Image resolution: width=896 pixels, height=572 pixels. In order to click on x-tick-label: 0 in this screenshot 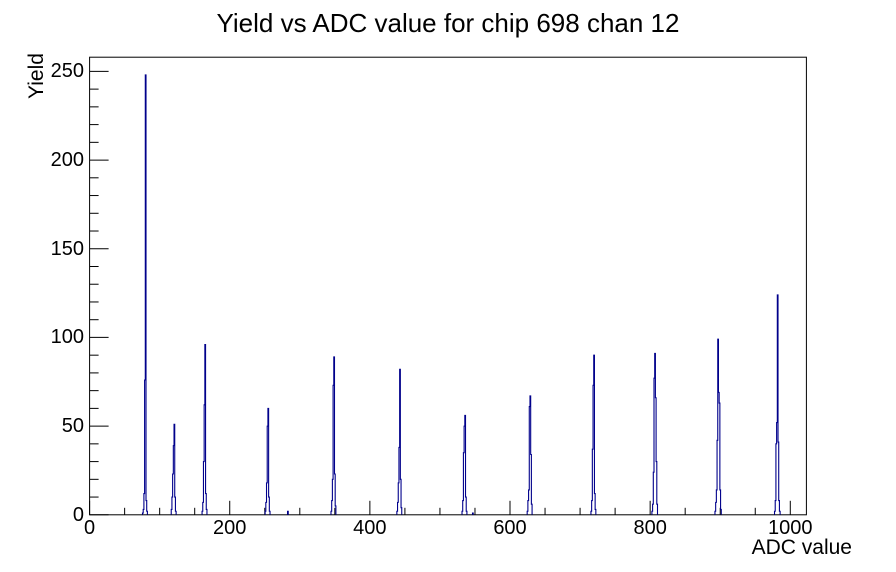, I will do `click(90, 528)`.